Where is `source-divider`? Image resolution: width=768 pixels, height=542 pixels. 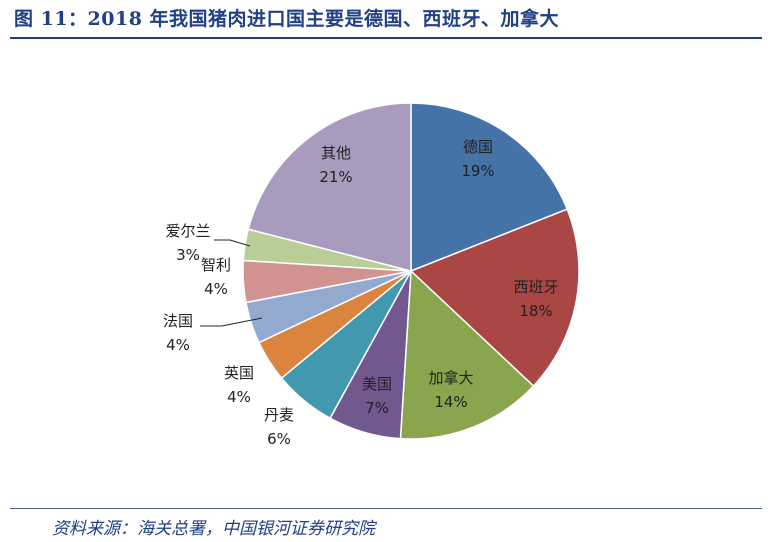
source-divider is located at coordinates (386, 508).